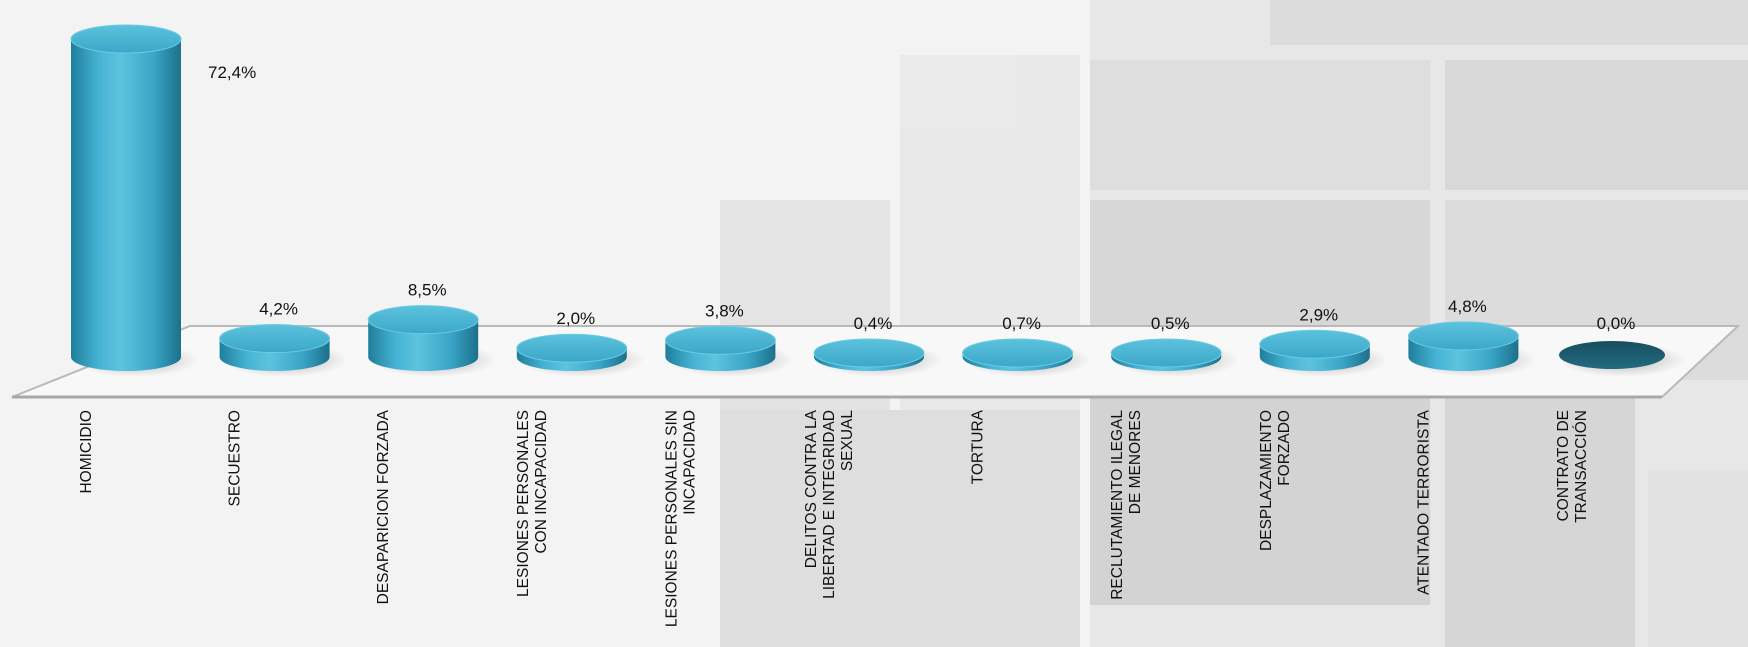 This screenshot has width=1748, height=647. What do you see at coordinates (1318, 314) in the screenshot?
I see `data-label: 2,9%` at bounding box center [1318, 314].